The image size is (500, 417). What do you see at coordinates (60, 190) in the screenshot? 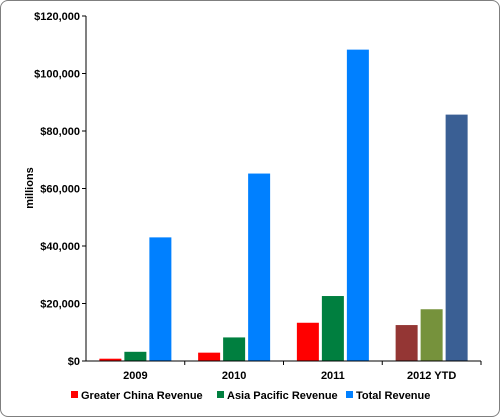
I see `y-tick-label: $60,000` at bounding box center [60, 190].